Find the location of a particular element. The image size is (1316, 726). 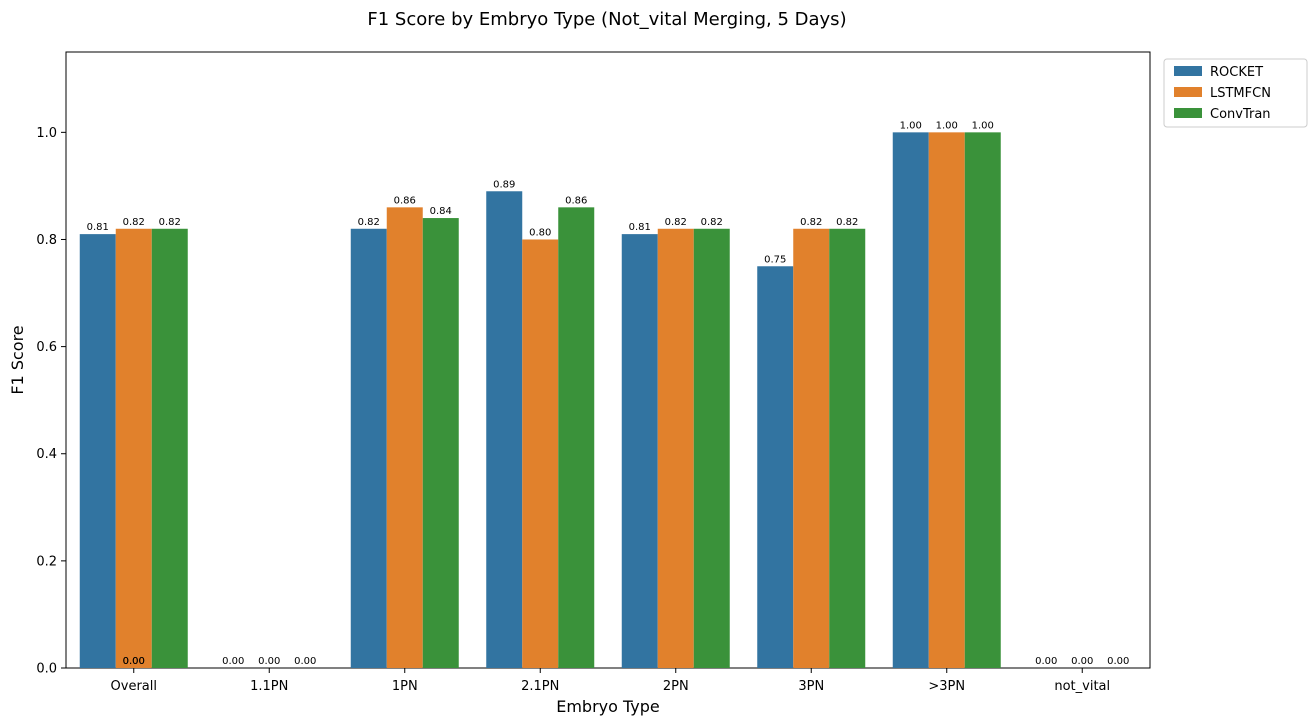

x-tick-label: 1.1PN is located at coordinates (269, 686).